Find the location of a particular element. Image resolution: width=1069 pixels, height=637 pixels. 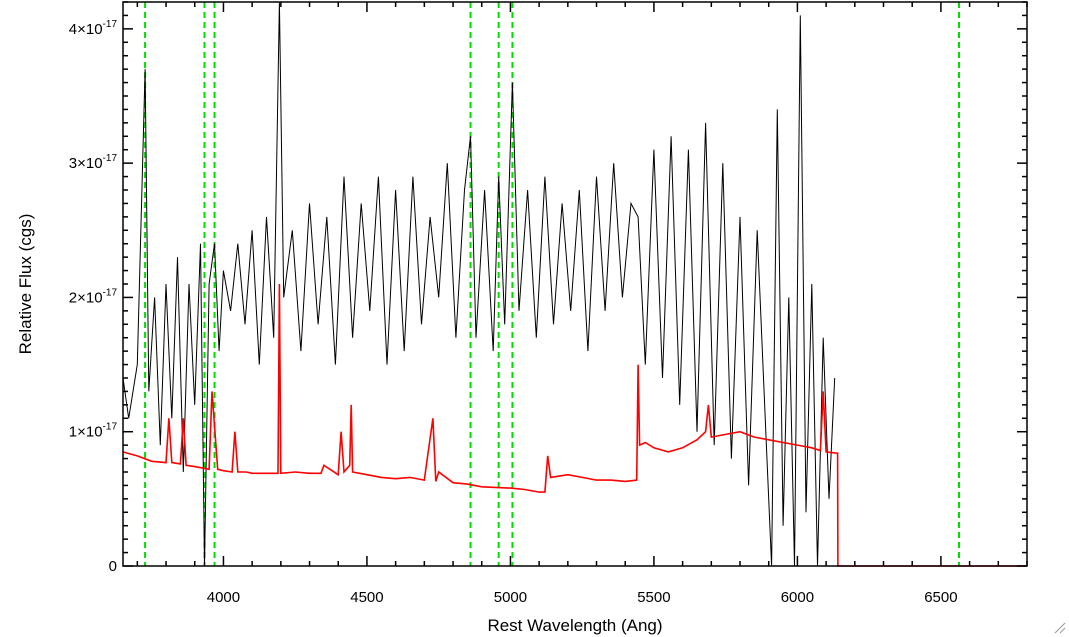

y-tick-mantissa: 1×10 is located at coordinates (86, 432).